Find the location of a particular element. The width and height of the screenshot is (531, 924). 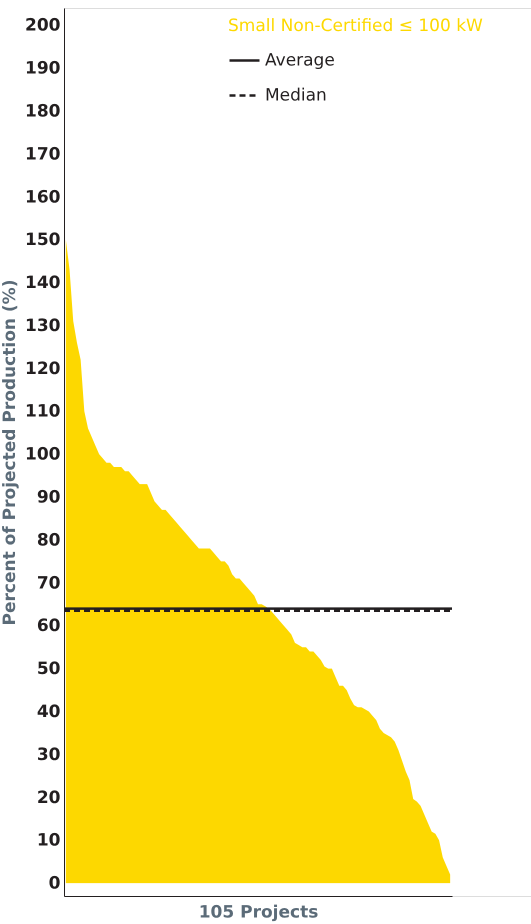

y-axis-title: Percent of Projected Production (%) is located at coordinates (10, 453).